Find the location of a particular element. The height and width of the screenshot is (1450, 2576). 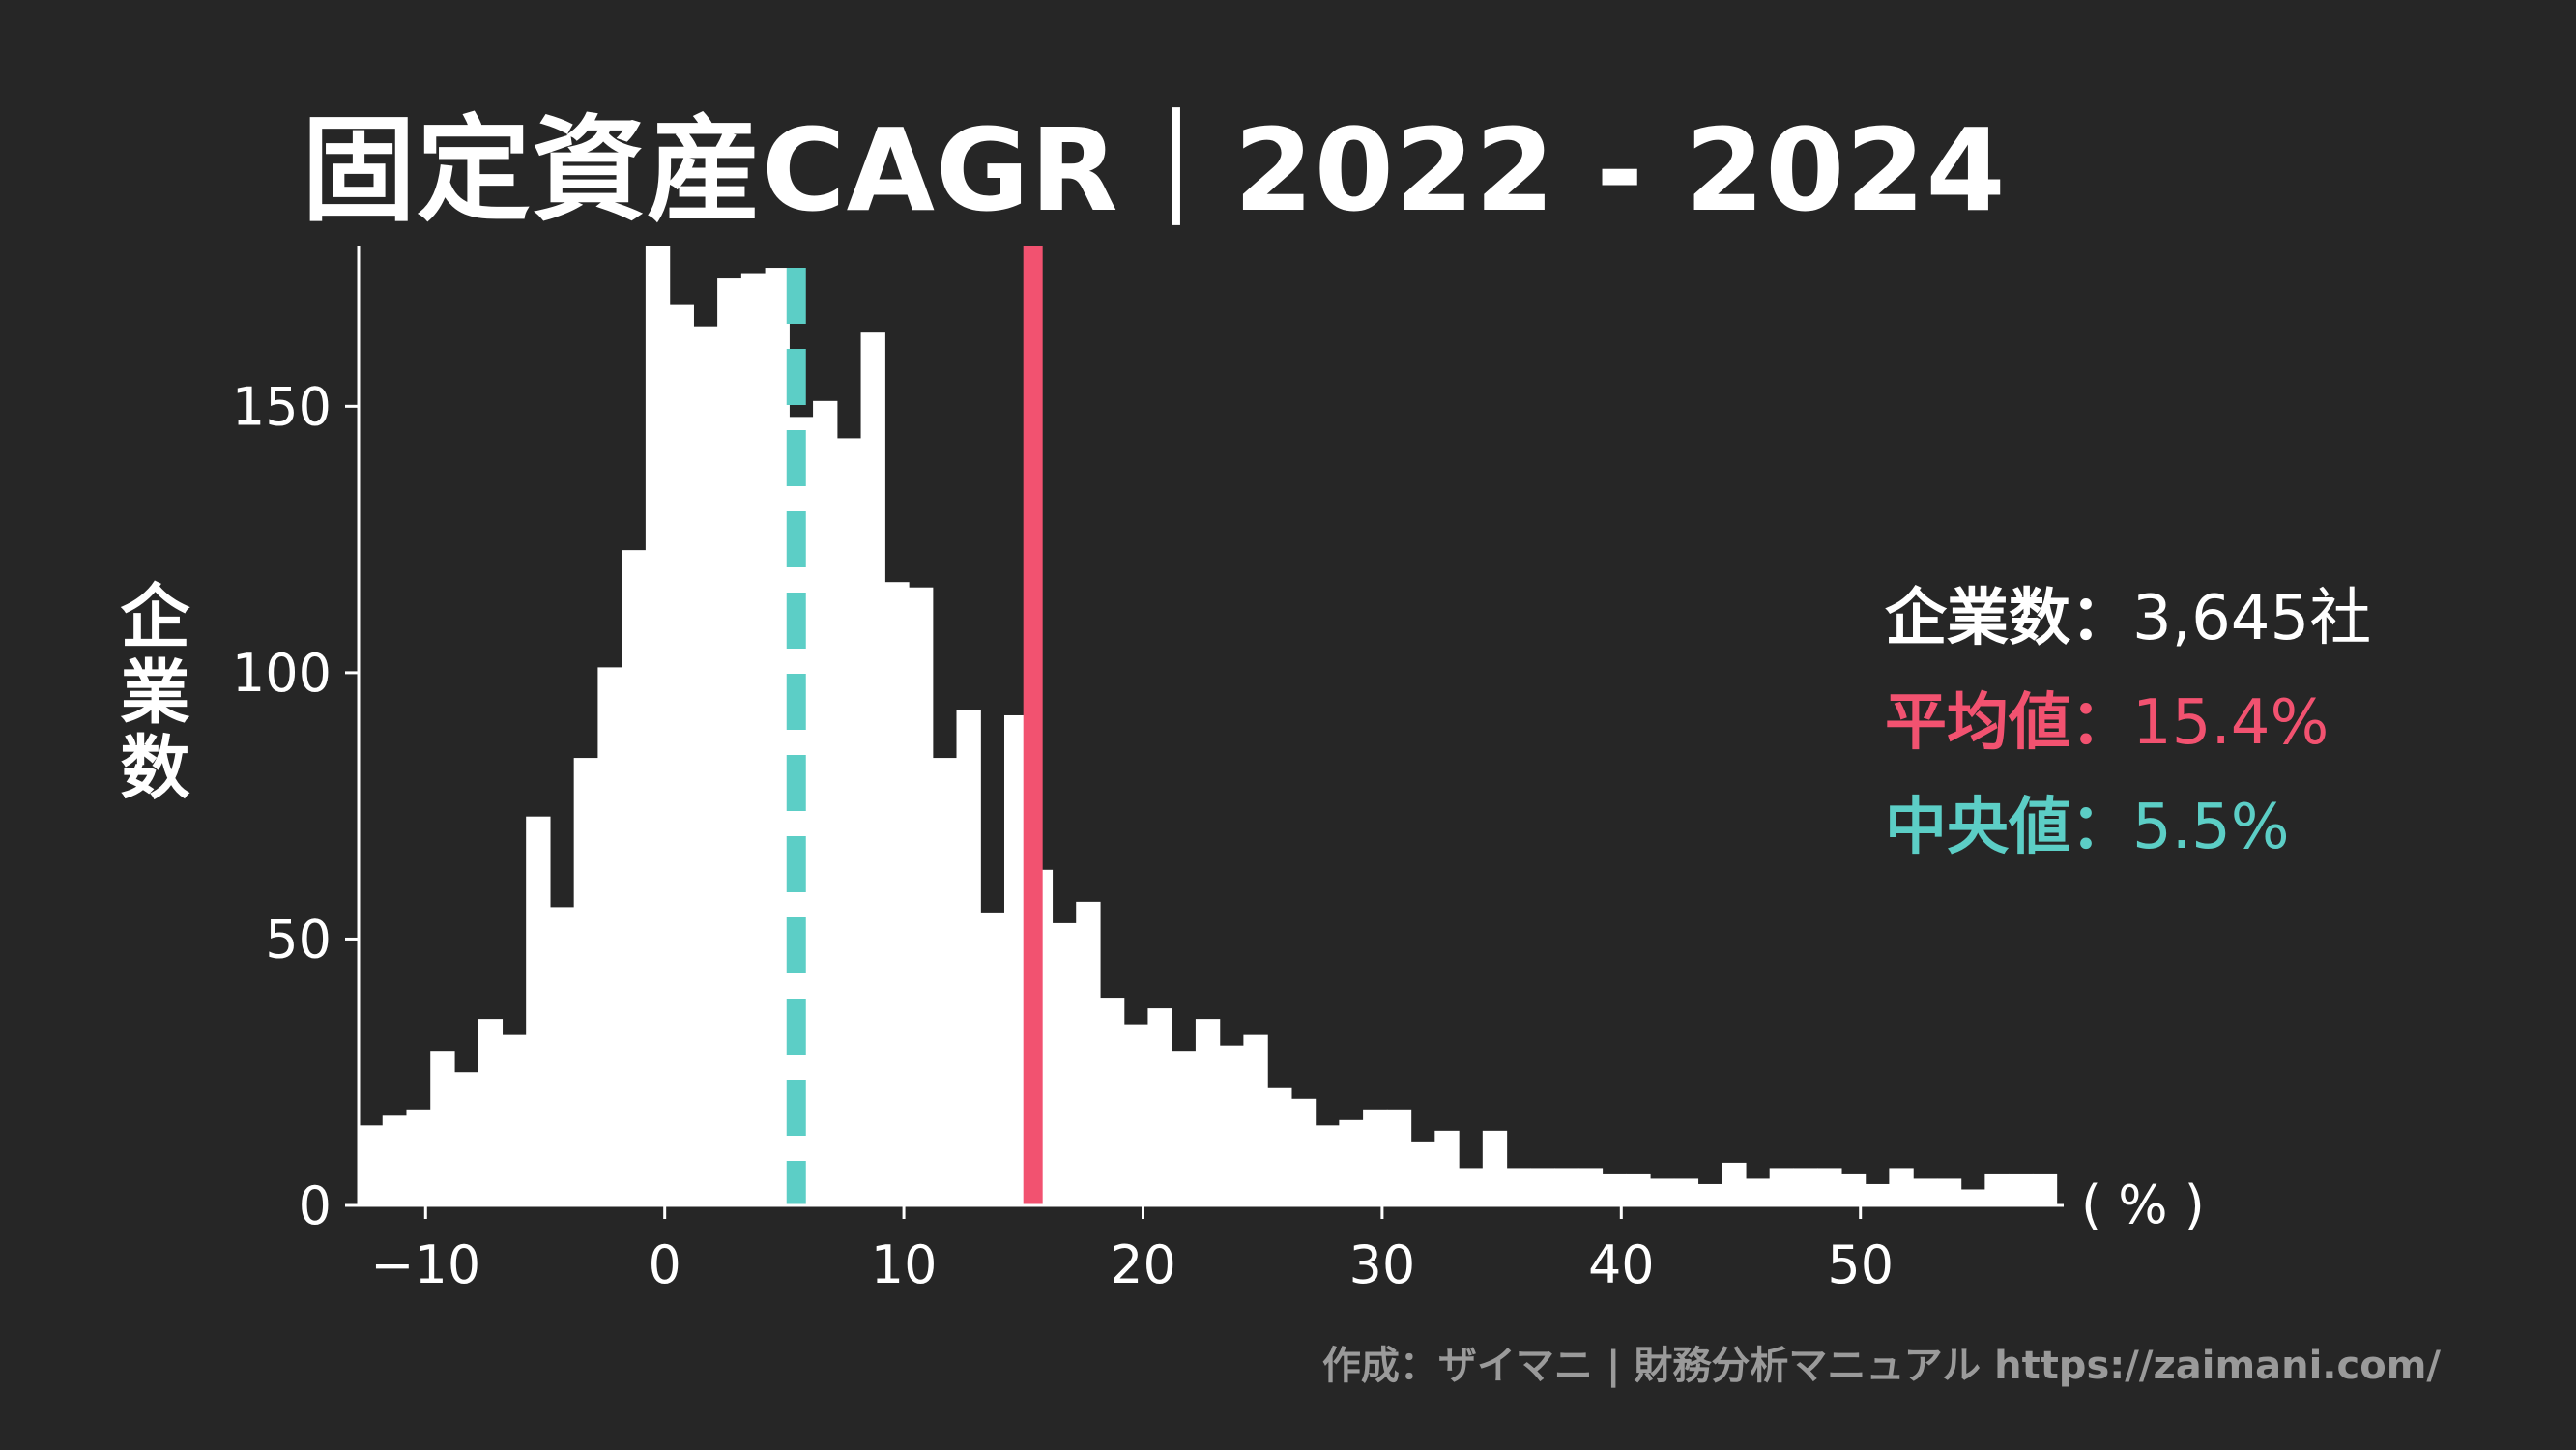

stat-company-count: 企業数：3,645社 is located at coordinates (2128, 627).